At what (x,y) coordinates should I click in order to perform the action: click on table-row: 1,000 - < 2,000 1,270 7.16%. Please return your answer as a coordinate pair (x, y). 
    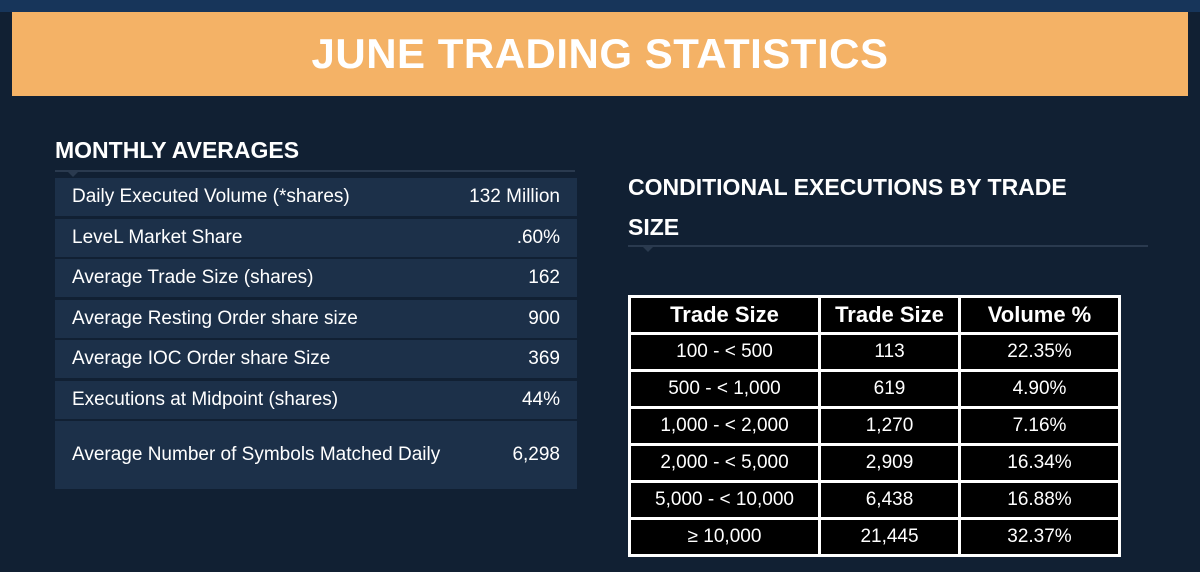
    Looking at the image, I should click on (874, 426).